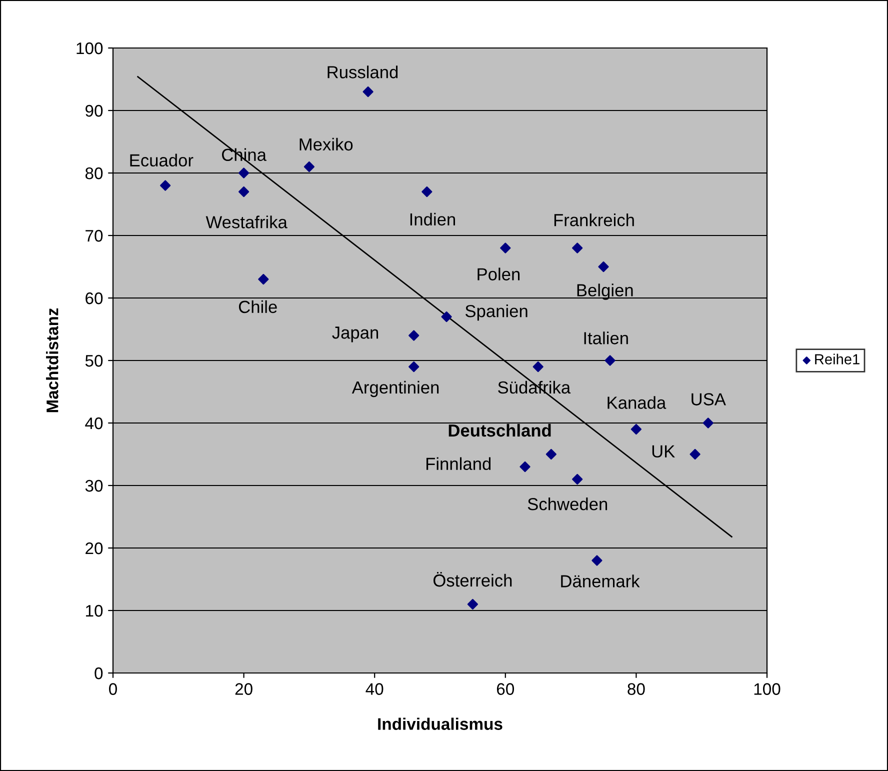  Describe the element at coordinates (600, 581) in the screenshot. I see `annotation: Dänemark` at that location.